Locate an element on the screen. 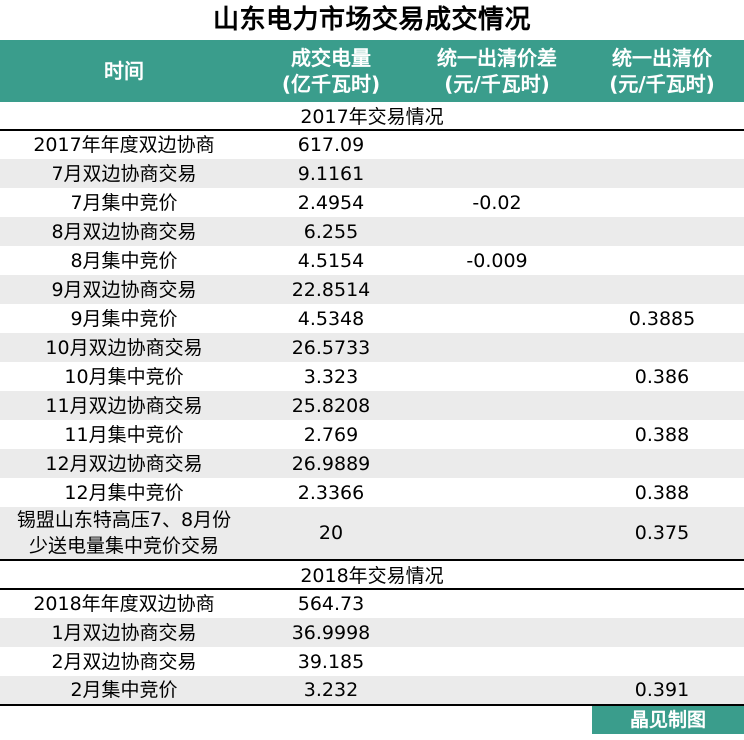 The height and width of the screenshot is (740, 744). cell-volume: 36.9998 is located at coordinates (331, 632).